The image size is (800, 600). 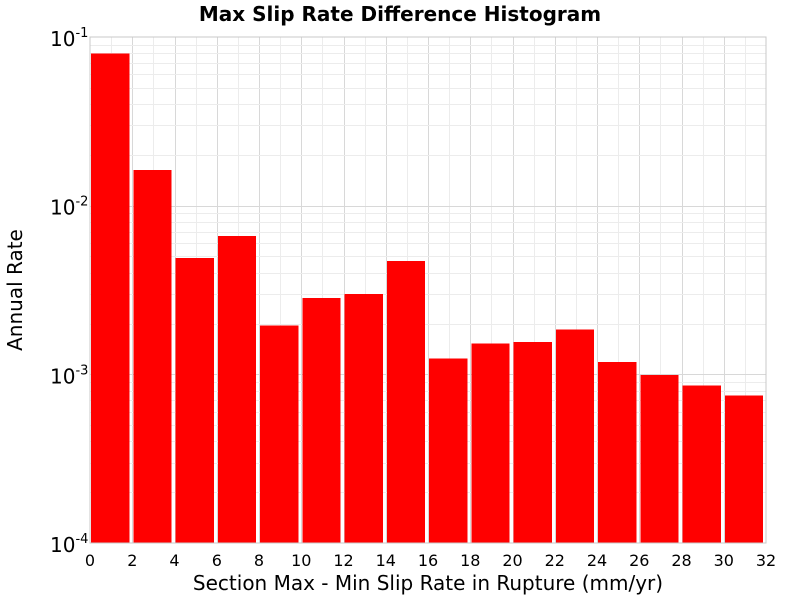 I want to click on x-tick-label: 28, so click(x=681, y=560).